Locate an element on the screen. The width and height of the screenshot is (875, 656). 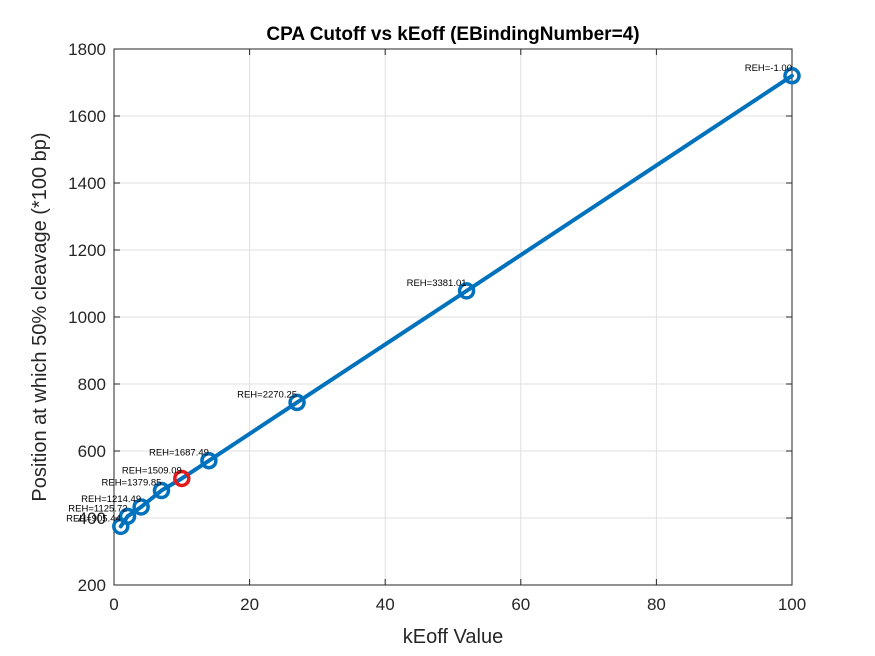
x-tick-label: 60 is located at coordinates (520, 604).